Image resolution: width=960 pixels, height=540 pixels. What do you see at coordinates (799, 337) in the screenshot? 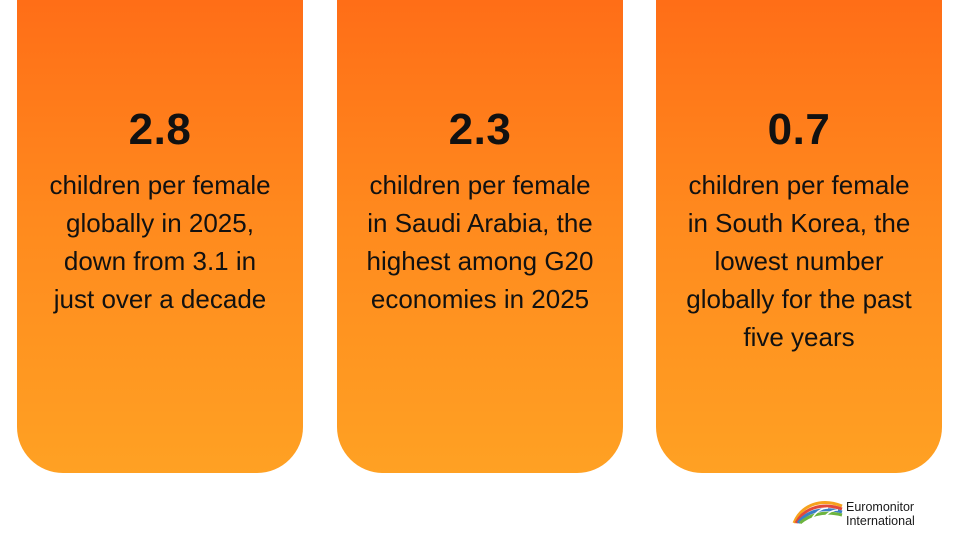
I see `stat-description-line: five years` at bounding box center [799, 337].